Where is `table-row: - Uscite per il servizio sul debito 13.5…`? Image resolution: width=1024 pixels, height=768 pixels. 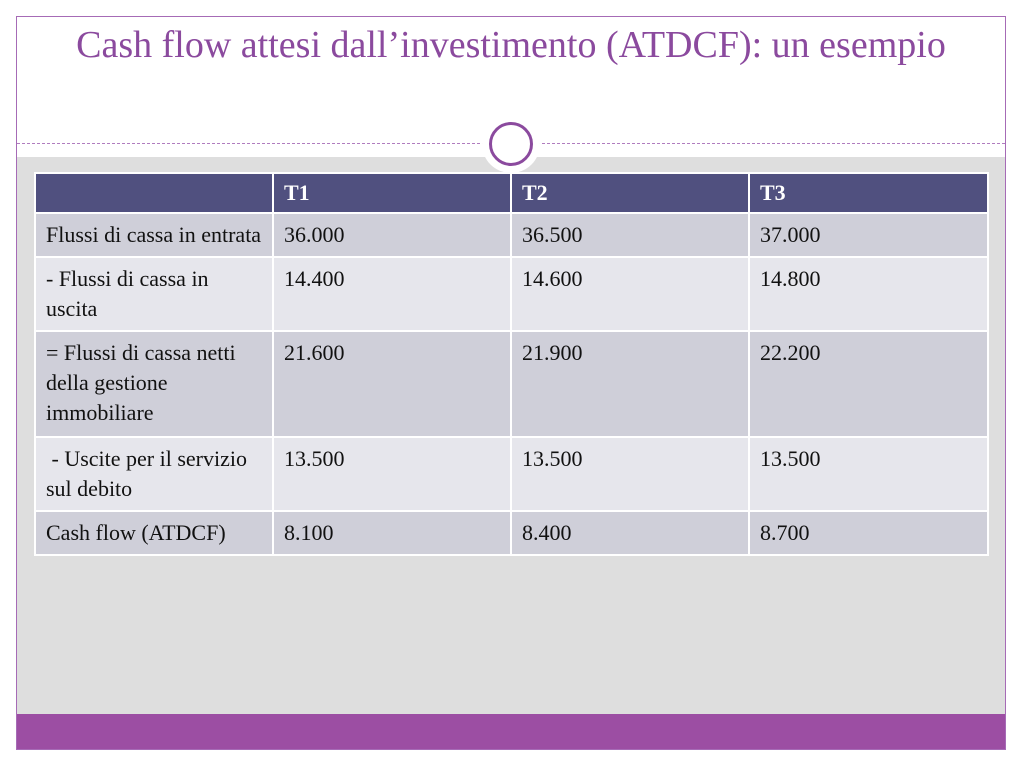
table-row: - Uscite per il servizio sul debito 13.5… is located at coordinates (511, 474).